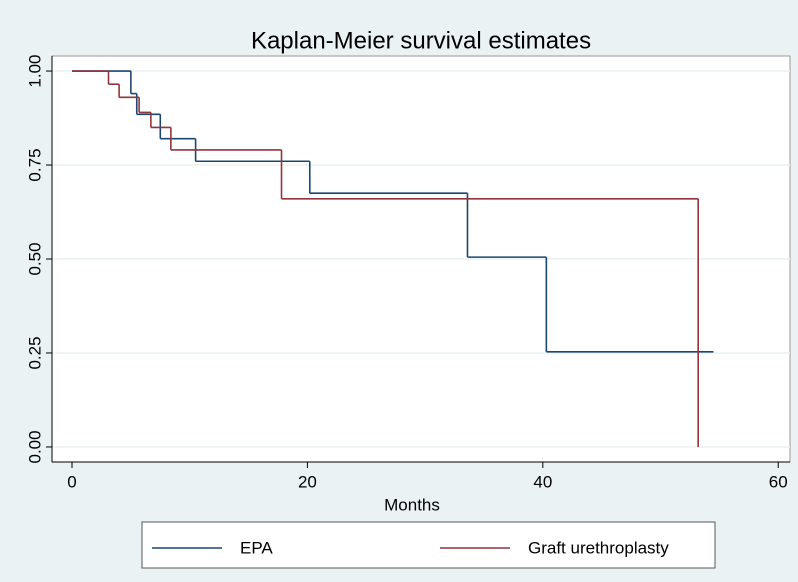 Image resolution: width=798 pixels, height=582 pixels. I want to click on y-tick-label: 0.75, so click(34, 164).